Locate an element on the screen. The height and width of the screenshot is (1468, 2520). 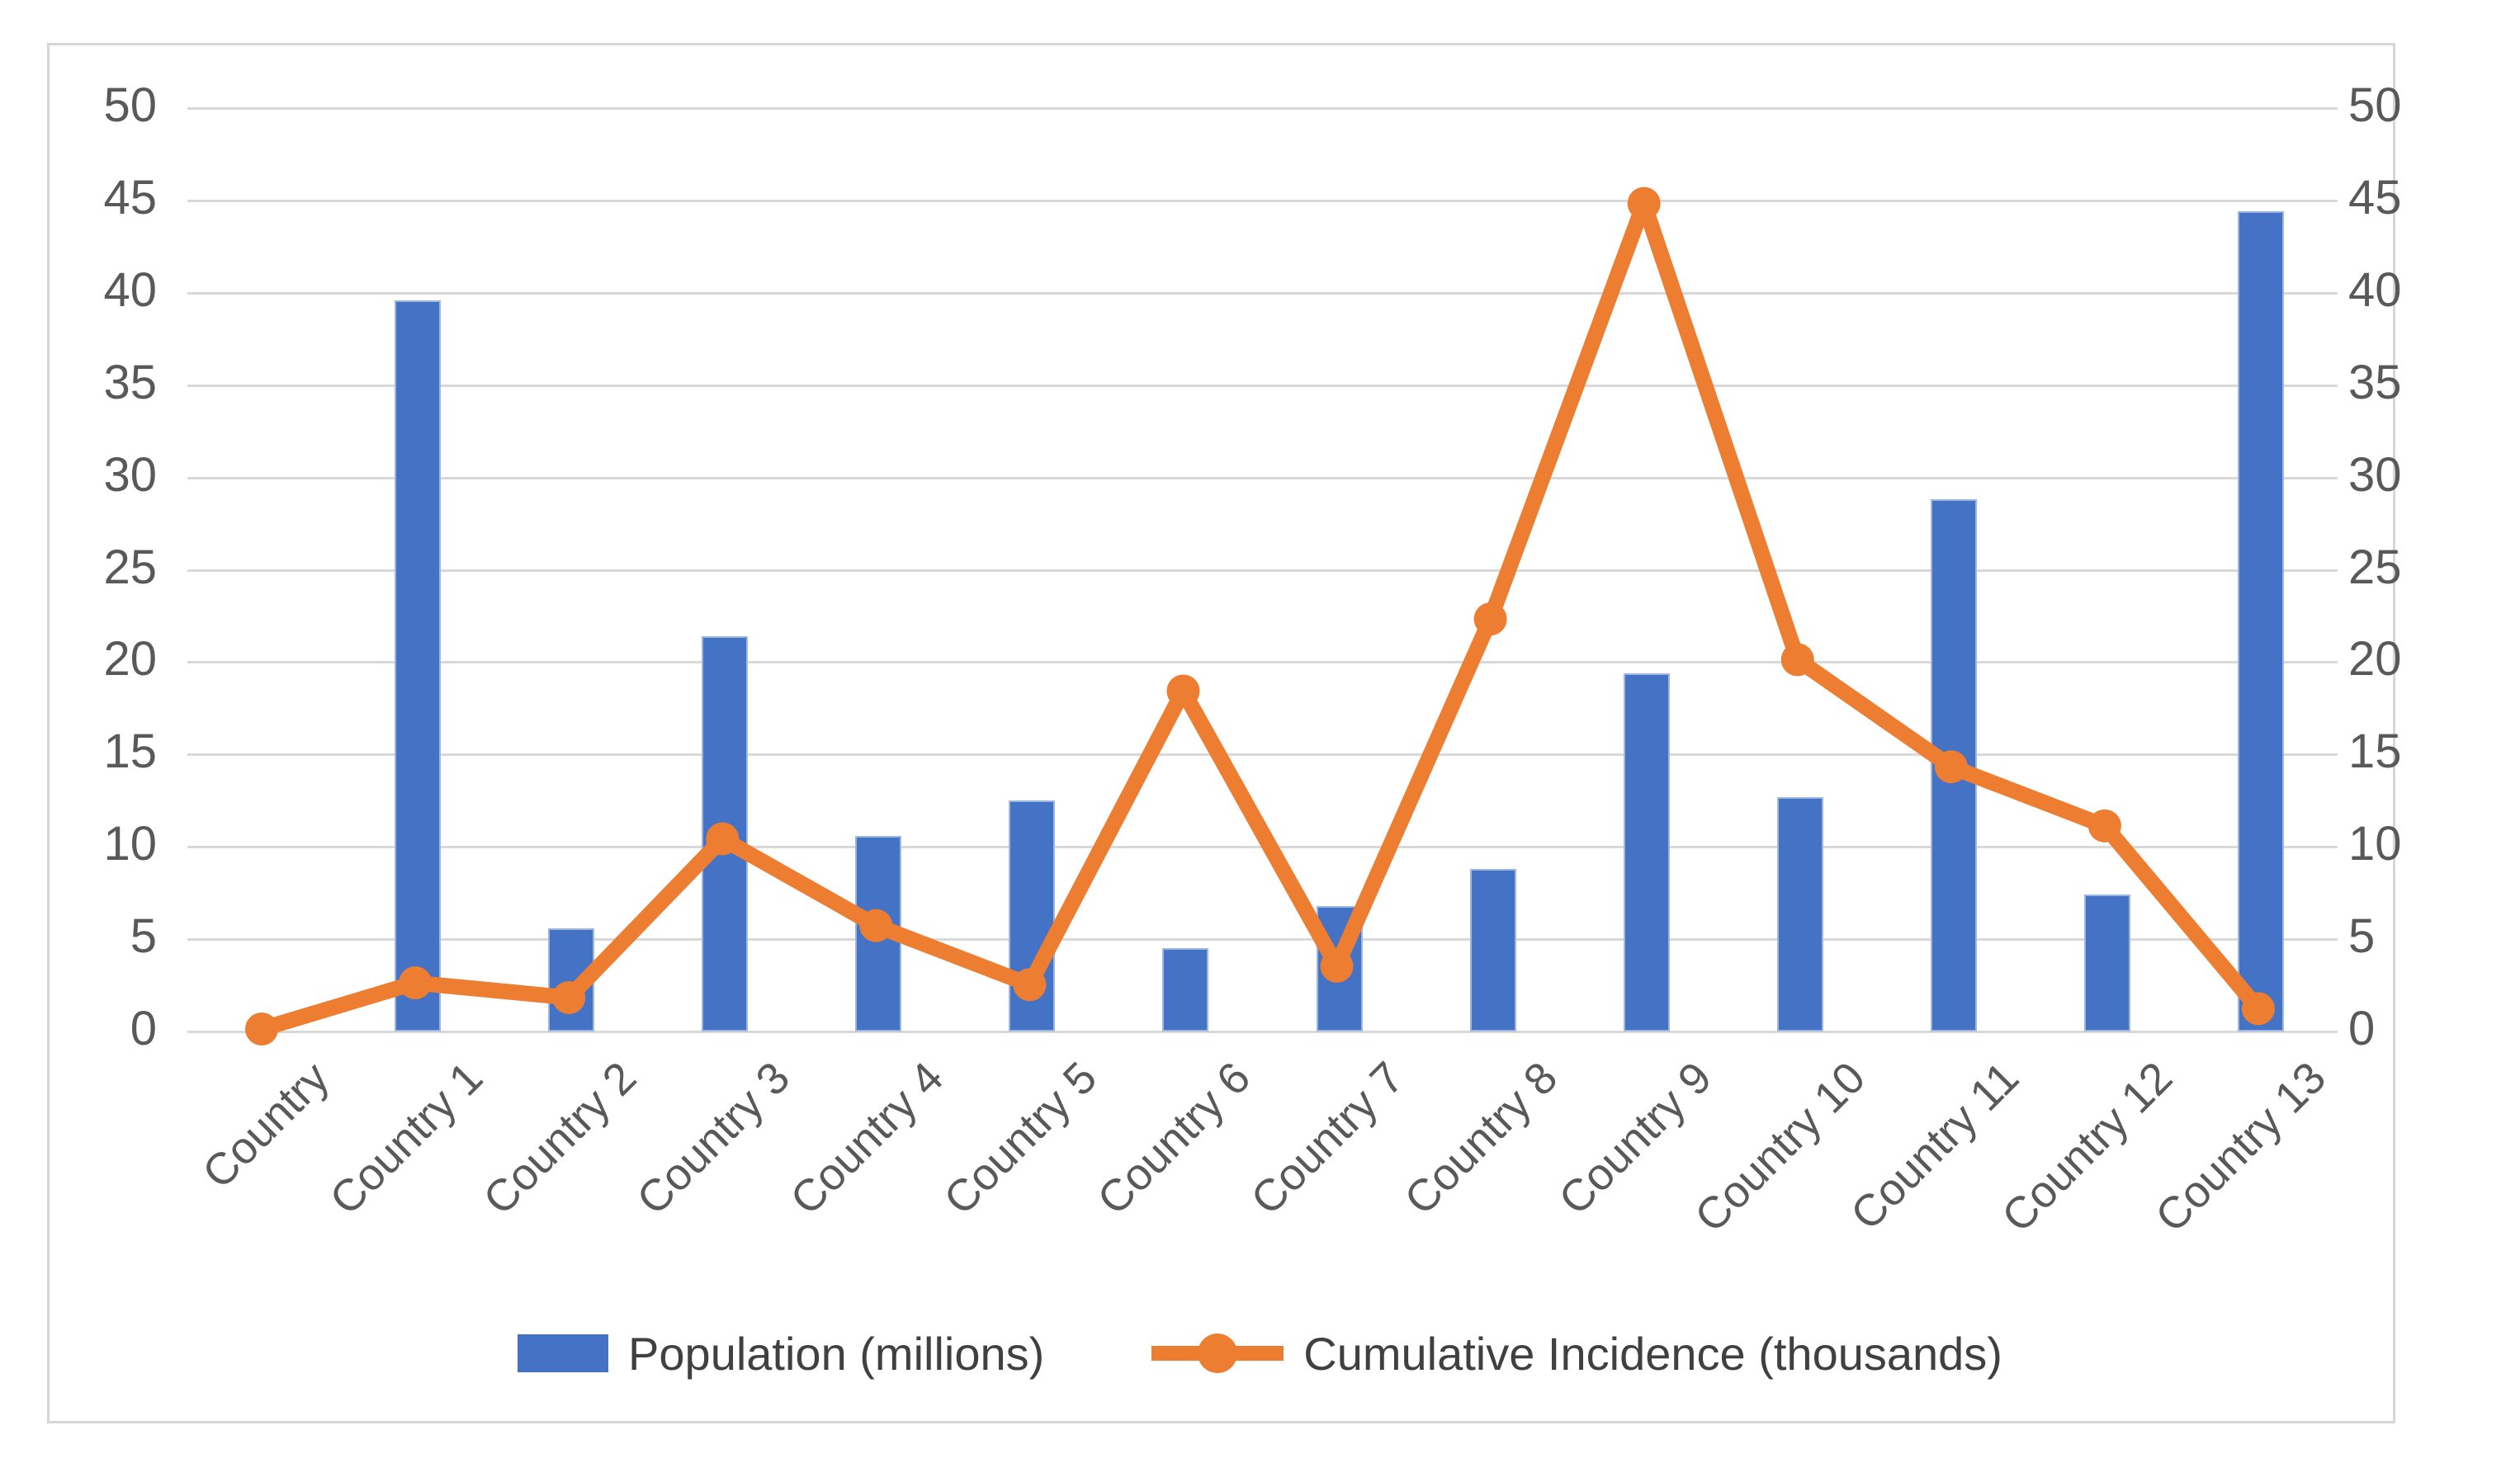
population-swatch-icon is located at coordinates (563, 1353).